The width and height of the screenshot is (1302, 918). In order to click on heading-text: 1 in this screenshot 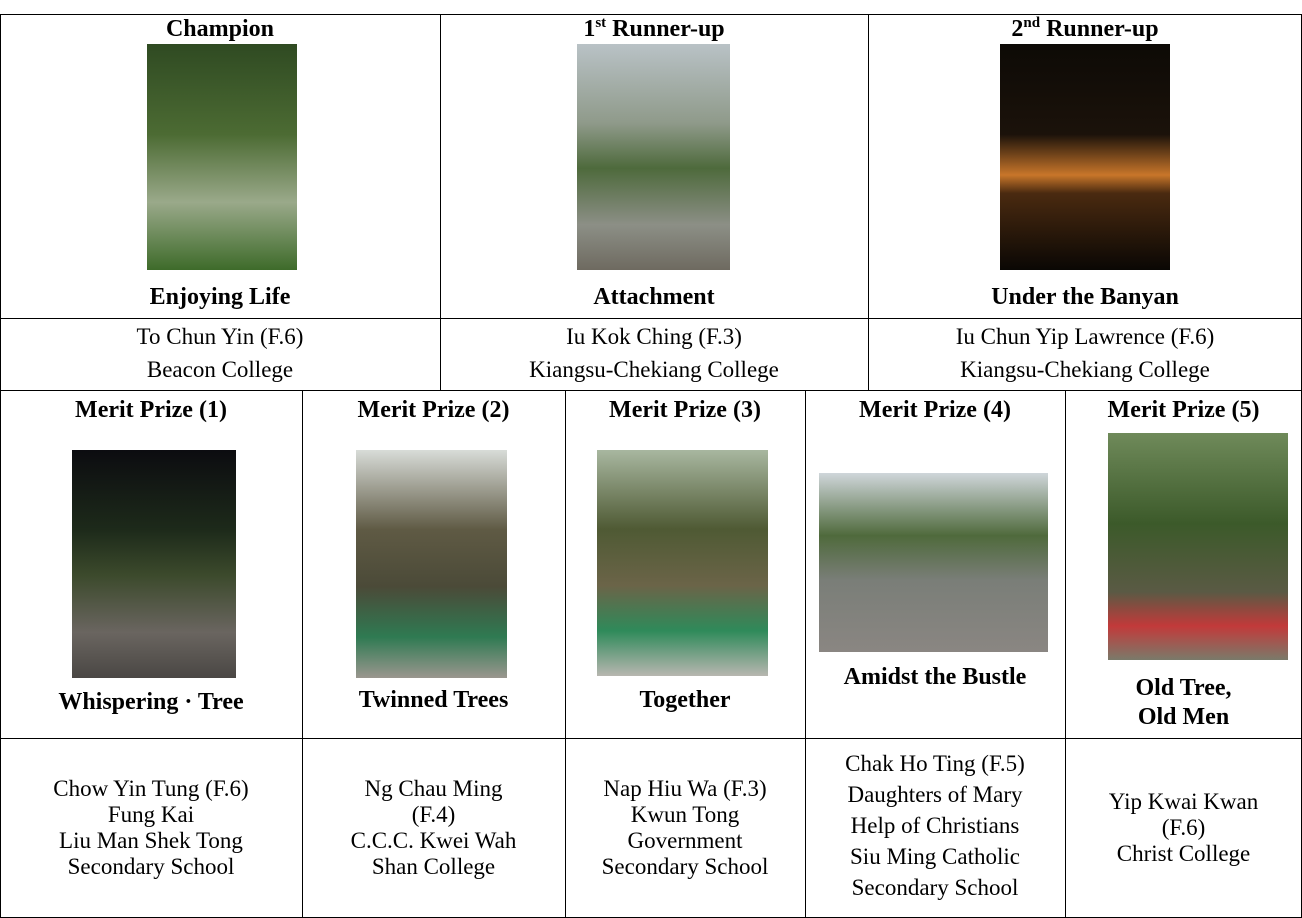, I will do `click(589, 29)`.